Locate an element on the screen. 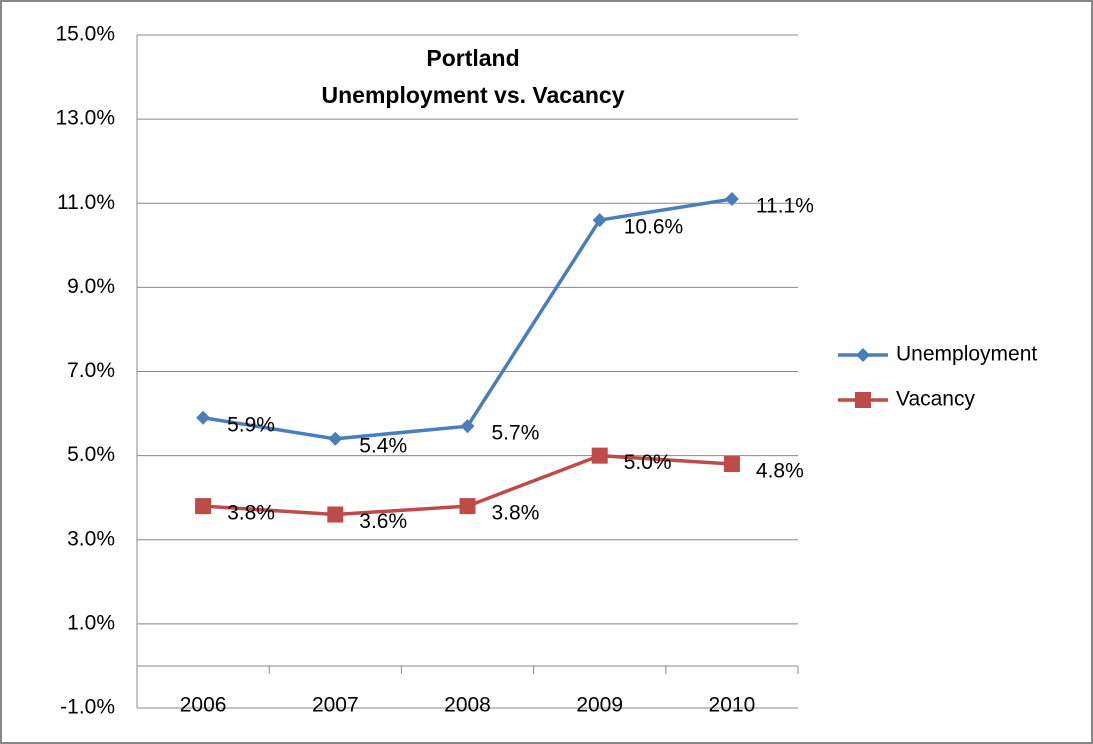 This screenshot has height=744, width=1093. data-label: 11.1% is located at coordinates (785, 206).